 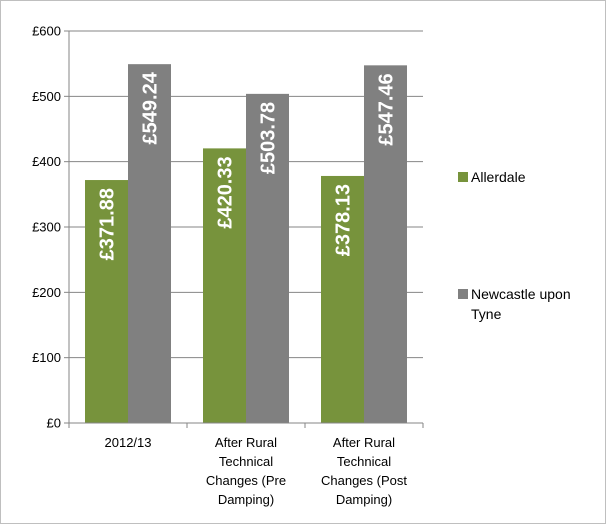 I want to click on x-category-label: Changes (Pre, so click(x=246, y=480).